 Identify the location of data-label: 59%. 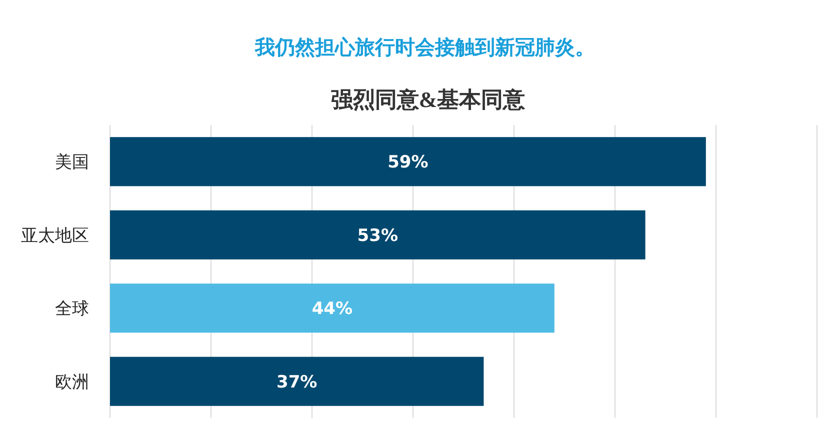
(408, 162).